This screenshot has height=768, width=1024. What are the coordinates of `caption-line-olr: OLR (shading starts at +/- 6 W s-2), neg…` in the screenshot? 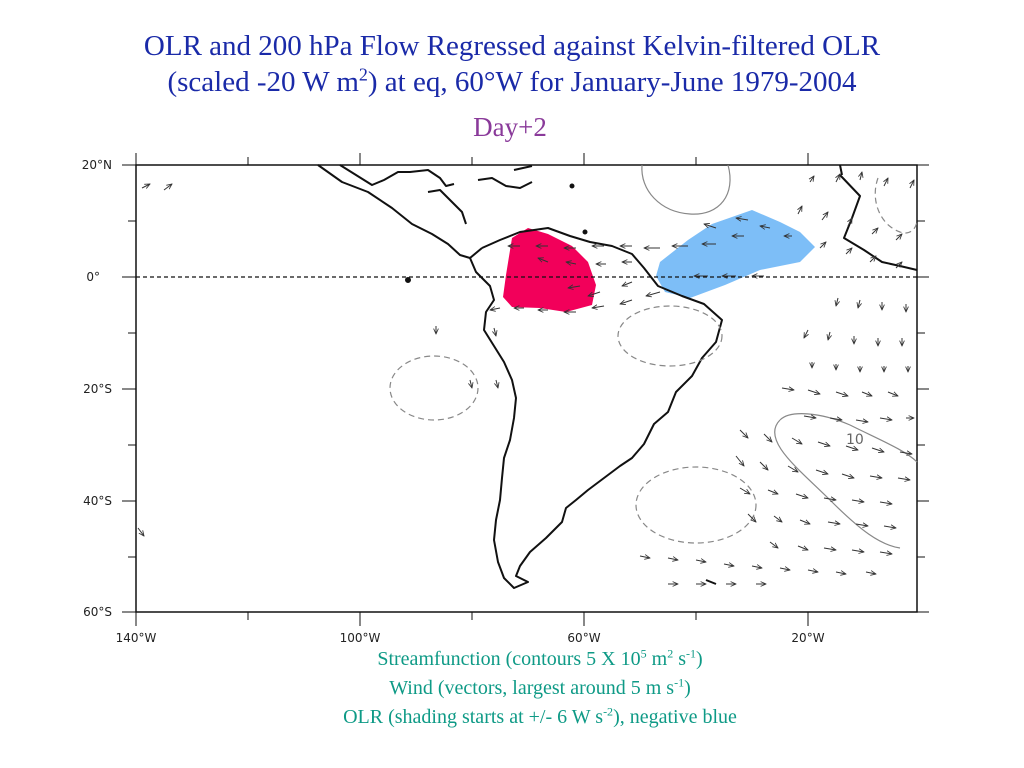 It's located at (540, 716).